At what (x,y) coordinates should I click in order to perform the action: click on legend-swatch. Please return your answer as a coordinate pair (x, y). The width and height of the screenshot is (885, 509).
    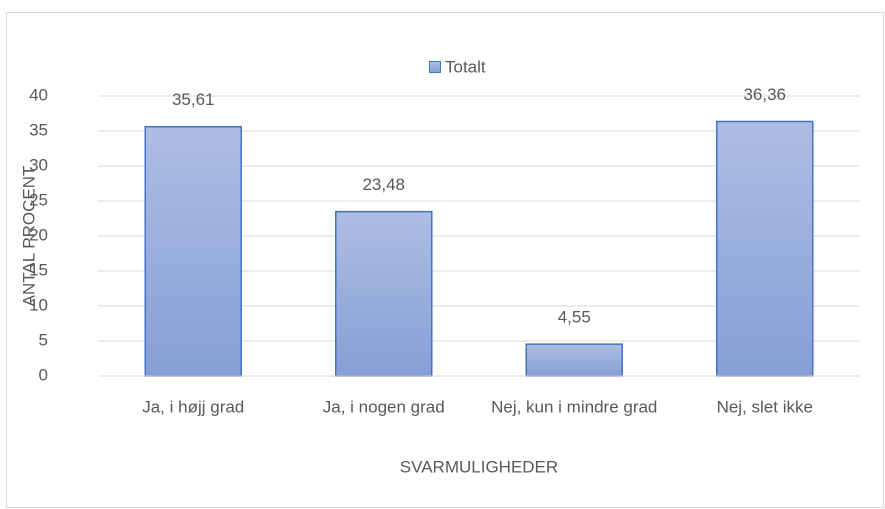
    Looking at the image, I should click on (435, 67).